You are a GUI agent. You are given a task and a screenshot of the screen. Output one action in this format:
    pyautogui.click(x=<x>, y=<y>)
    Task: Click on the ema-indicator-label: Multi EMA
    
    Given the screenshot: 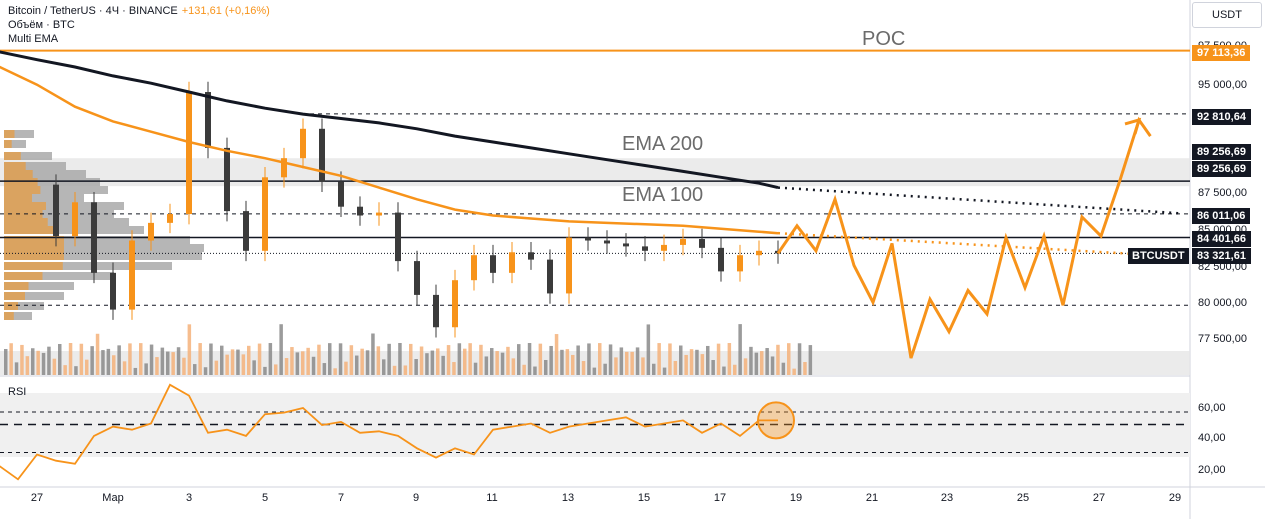 What is the action you would take?
    pyautogui.click(x=33, y=39)
    